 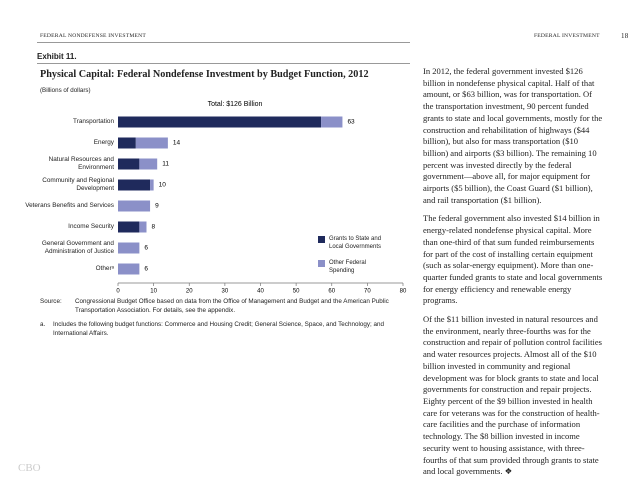 What do you see at coordinates (153, 292) in the screenshot?
I see `x-tick-label: 10` at bounding box center [153, 292].